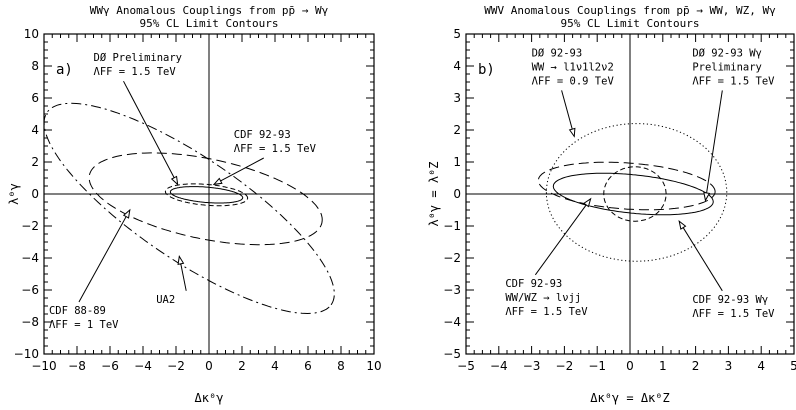 This screenshot has height=410, width=796. Describe the element at coordinates (457, 162) in the screenshot. I see `y-tick-label: 1` at that location.